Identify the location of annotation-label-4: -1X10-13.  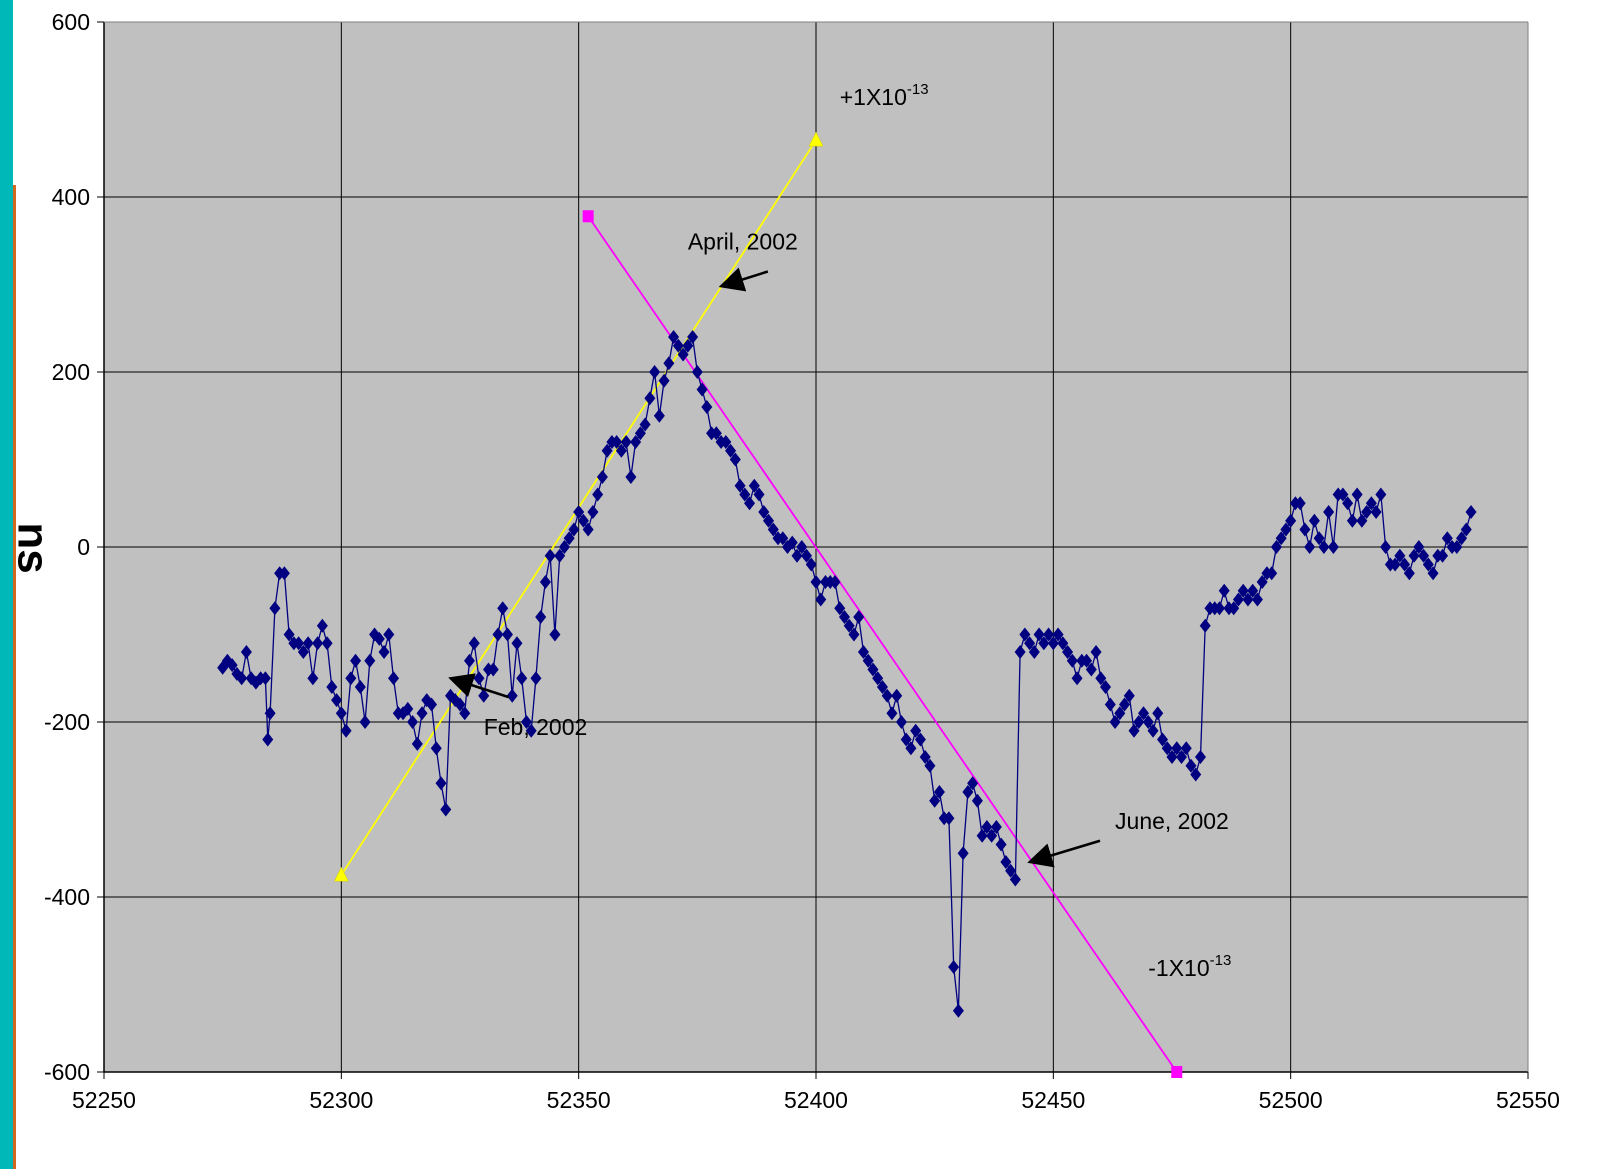
(1189, 966).